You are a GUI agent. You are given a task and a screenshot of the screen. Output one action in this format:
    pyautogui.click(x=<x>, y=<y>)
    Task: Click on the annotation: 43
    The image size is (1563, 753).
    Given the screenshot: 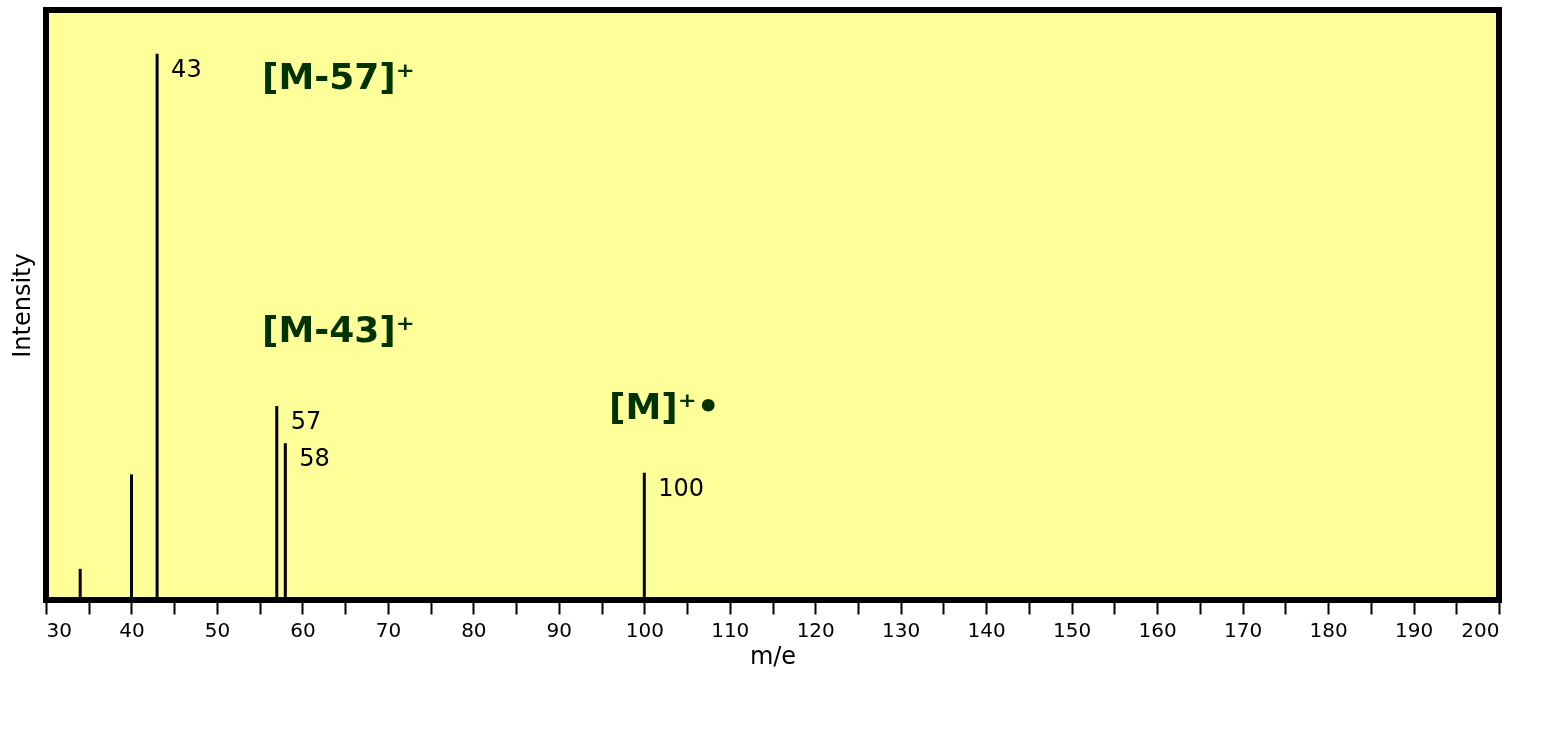 What is the action you would take?
    pyautogui.click(x=186, y=68)
    